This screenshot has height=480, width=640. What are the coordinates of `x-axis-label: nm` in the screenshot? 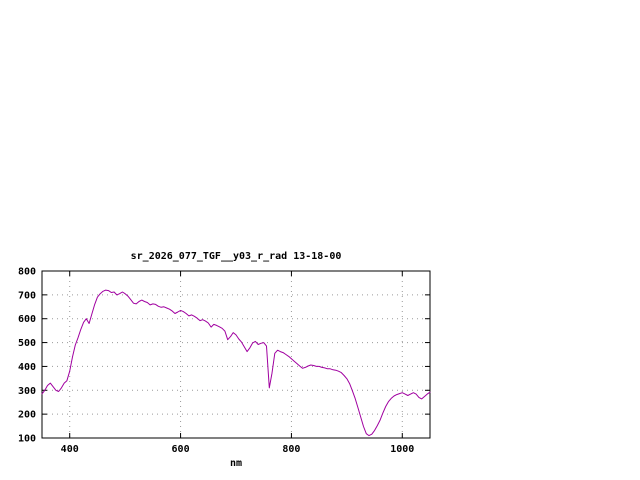 It's located at (236, 463).